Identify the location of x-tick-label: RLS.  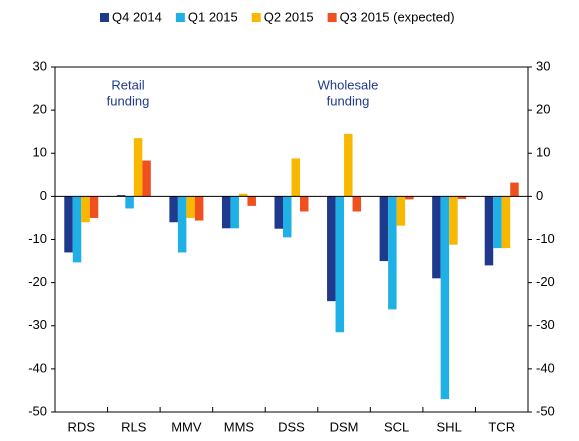
(134, 426).